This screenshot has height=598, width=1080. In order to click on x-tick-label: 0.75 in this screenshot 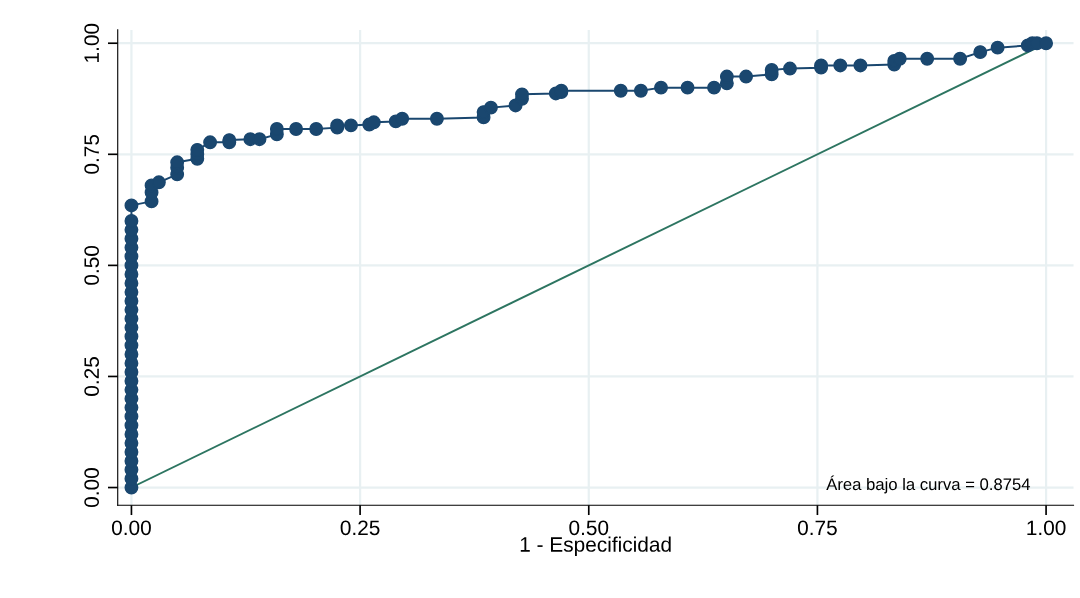, I will do `click(817, 528)`.